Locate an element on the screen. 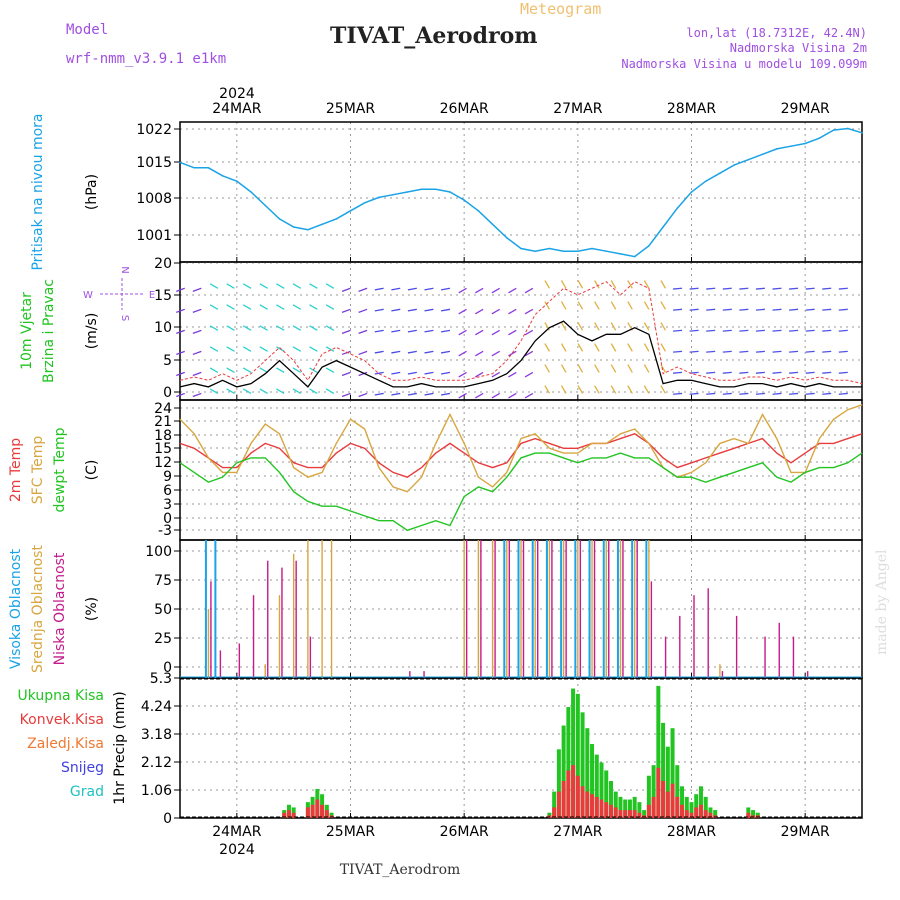 The height and width of the screenshot is (900, 900). y-tick-label: 100 is located at coordinates (158, 552).